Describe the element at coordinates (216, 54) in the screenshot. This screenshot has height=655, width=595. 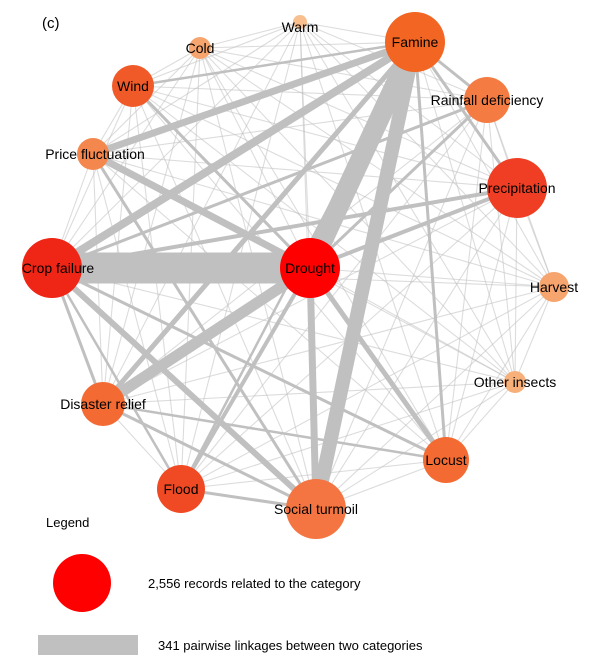
I see `edge-warm-wind` at that location.